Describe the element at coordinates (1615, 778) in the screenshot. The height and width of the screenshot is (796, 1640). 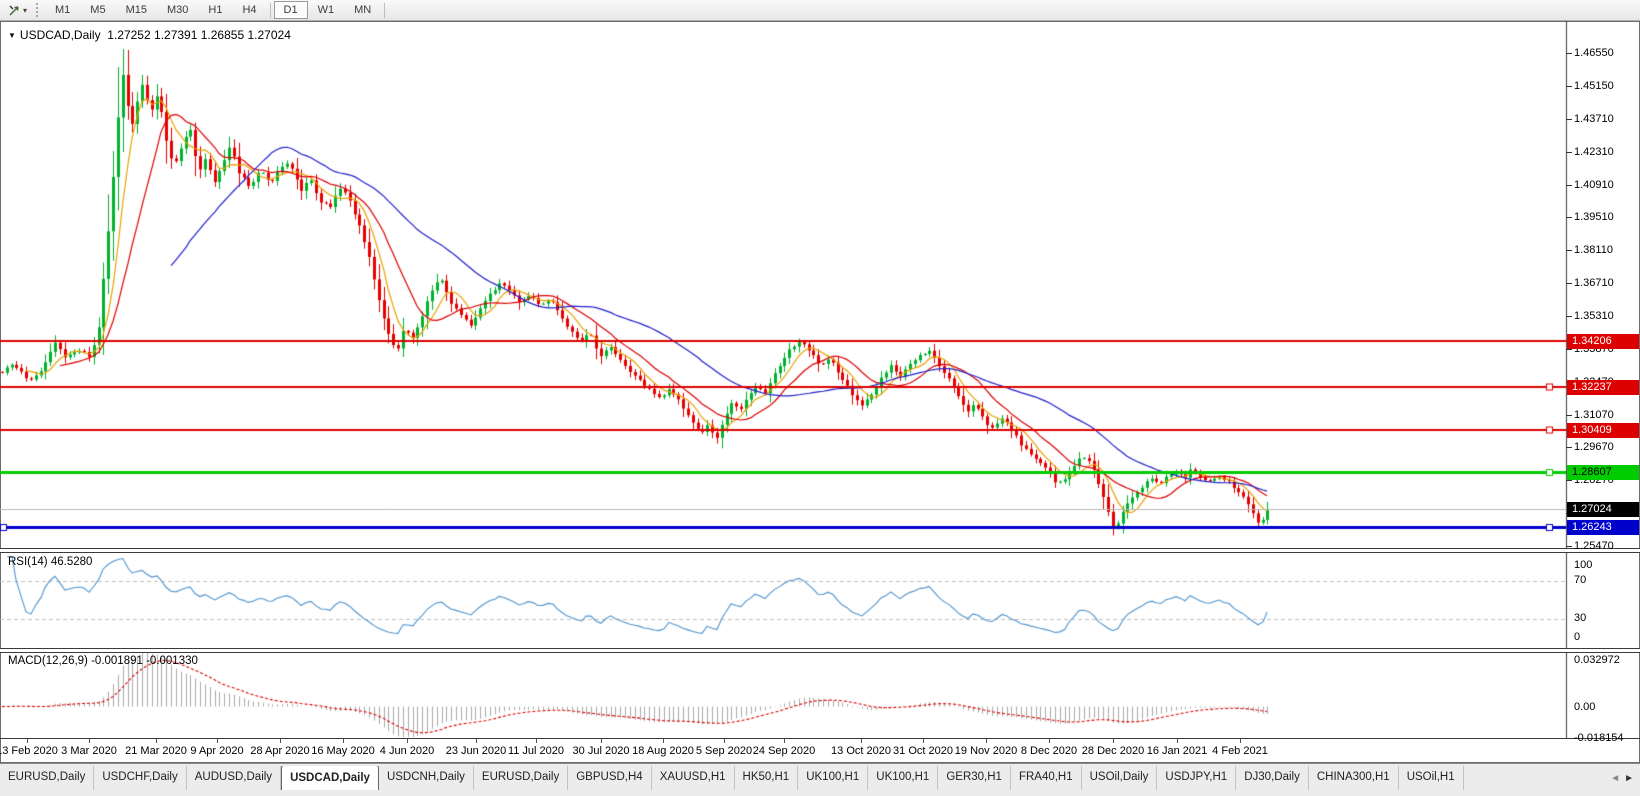
I see `tab-scroll-left-icon: ◄` at that location.